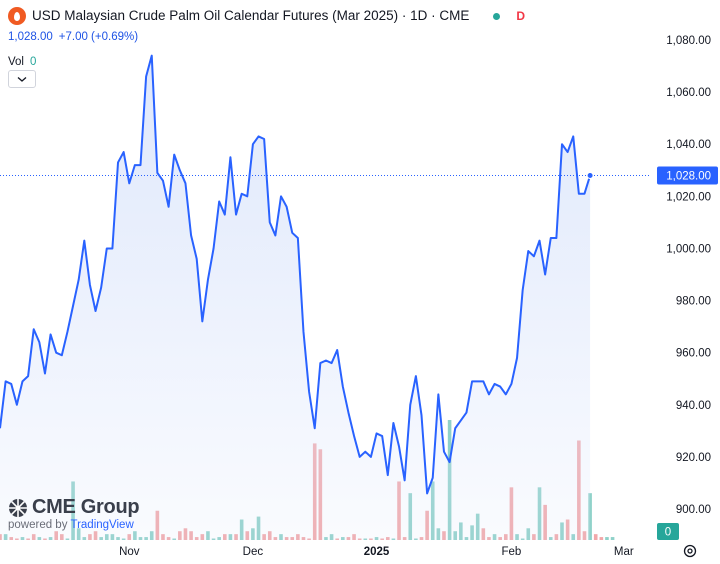 The image size is (720, 564). What do you see at coordinates (693, 406) in the screenshot?
I see `y-tick-label: 940.00` at bounding box center [693, 406].